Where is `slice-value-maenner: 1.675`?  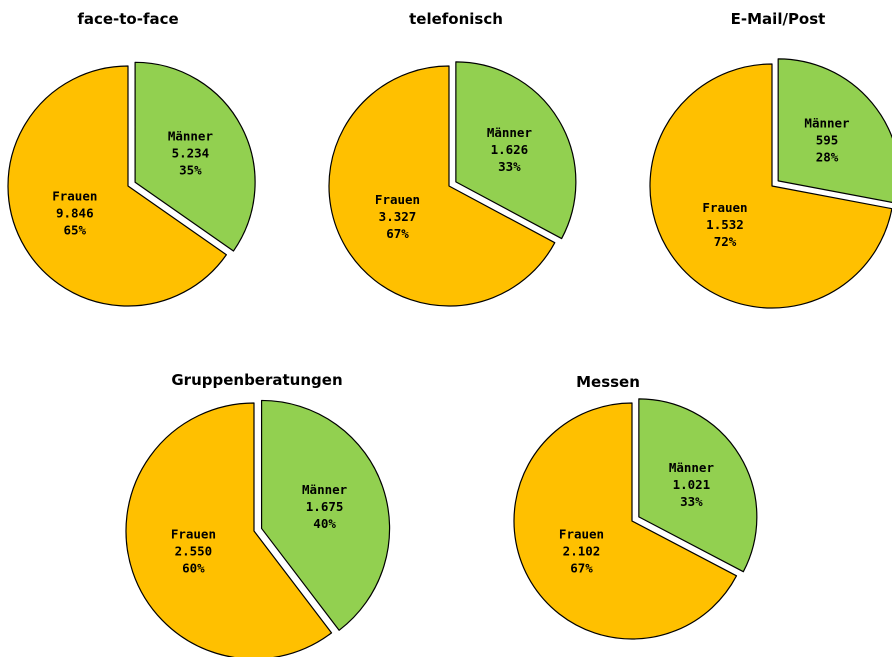
slice-value-maenner: 1.675 is located at coordinates (325, 506).